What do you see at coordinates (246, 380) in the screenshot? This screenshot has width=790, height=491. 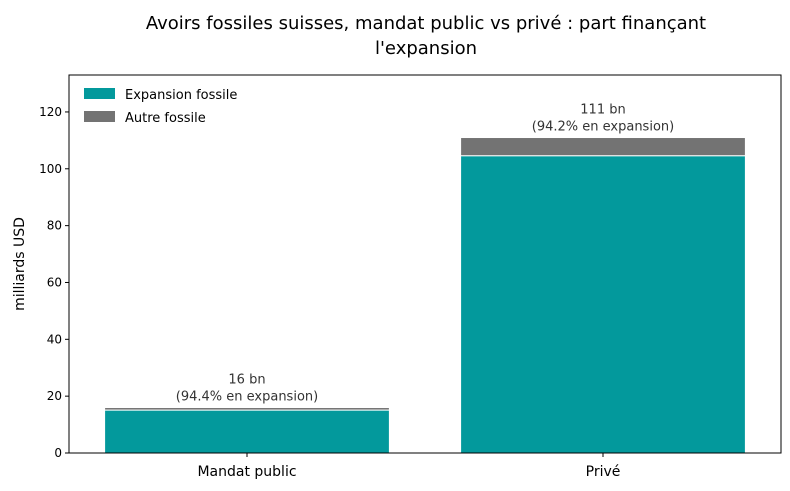 I see `bar-total-label-0: 16 bn` at bounding box center [246, 380].